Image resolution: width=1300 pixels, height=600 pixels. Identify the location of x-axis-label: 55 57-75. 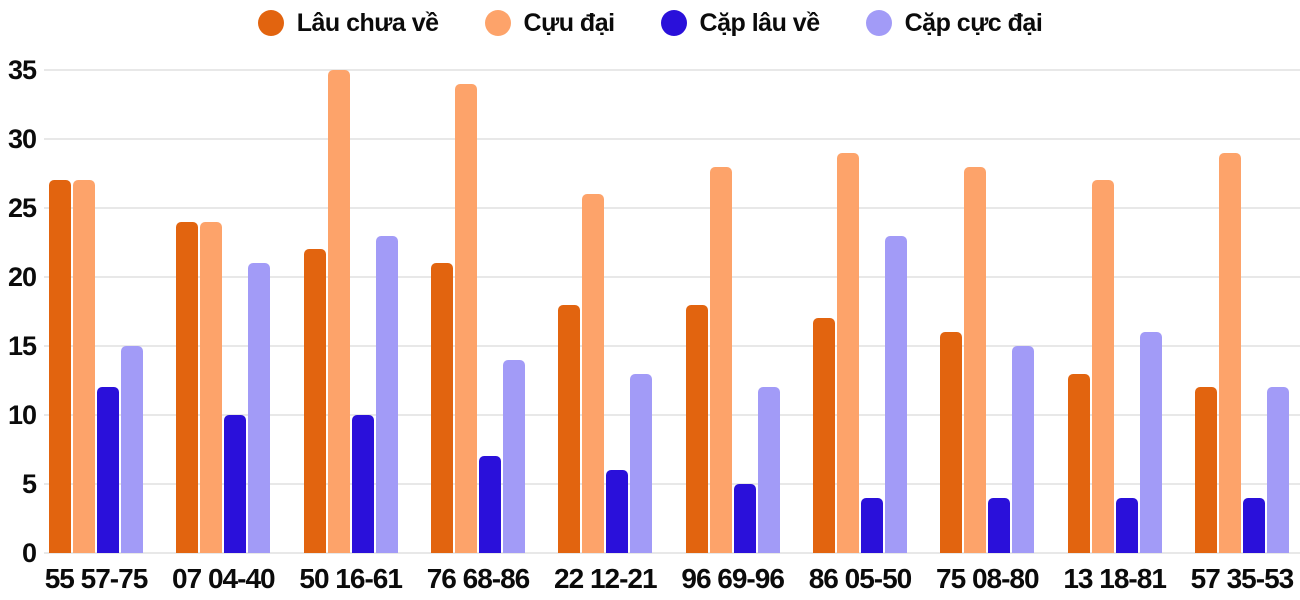
(96, 578).